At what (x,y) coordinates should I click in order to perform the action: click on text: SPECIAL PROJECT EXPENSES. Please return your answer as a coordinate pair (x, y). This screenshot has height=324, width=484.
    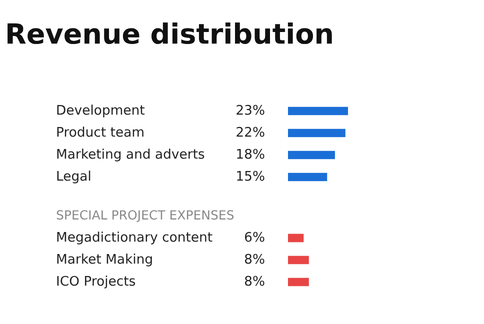
    Looking at the image, I should click on (145, 216).